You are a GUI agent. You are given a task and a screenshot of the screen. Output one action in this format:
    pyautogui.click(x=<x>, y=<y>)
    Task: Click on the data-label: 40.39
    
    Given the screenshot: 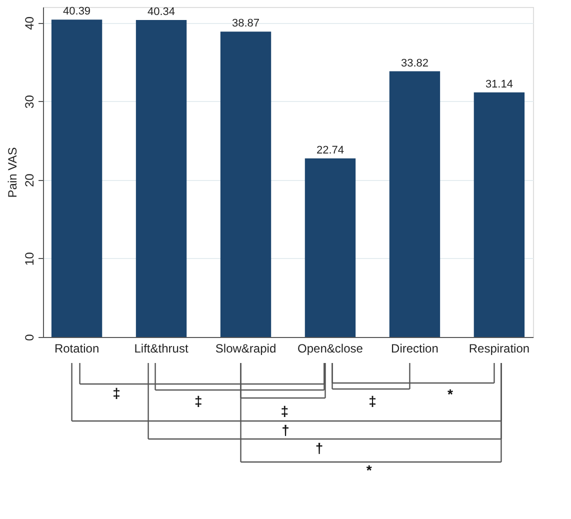 What is the action you would take?
    pyautogui.click(x=77, y=12)
    